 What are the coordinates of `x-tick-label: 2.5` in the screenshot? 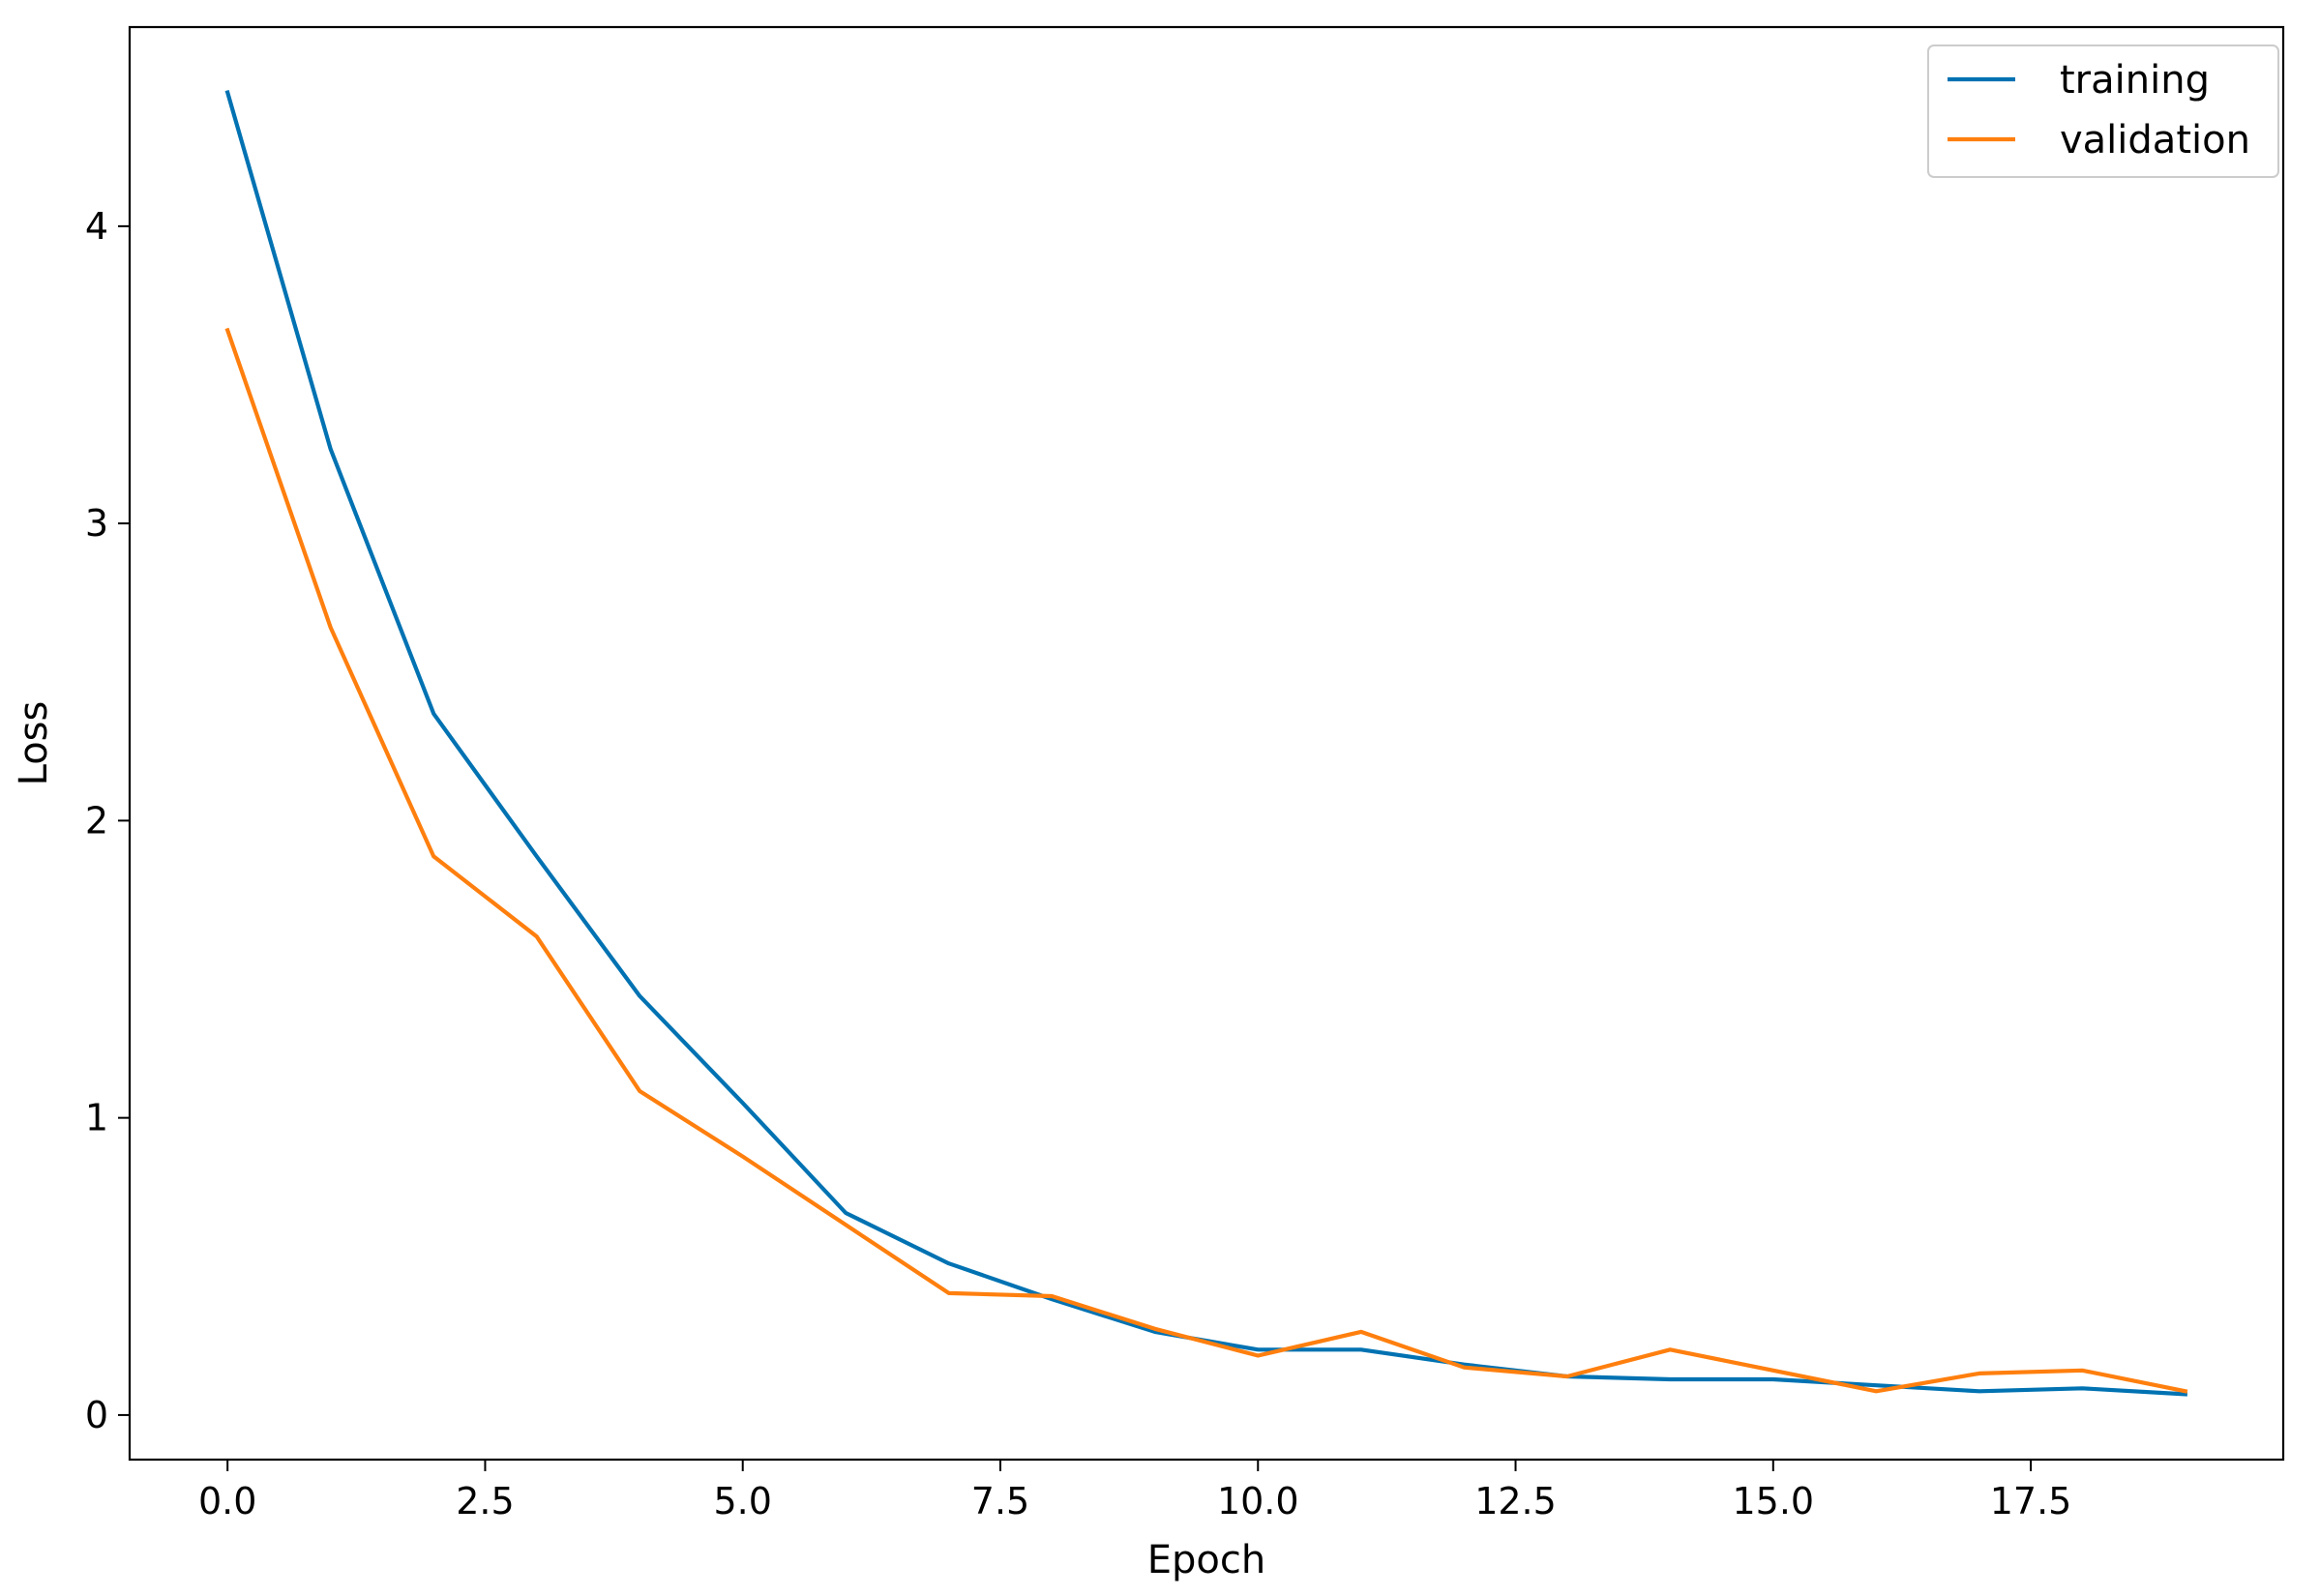 It's located at (485, 1501).